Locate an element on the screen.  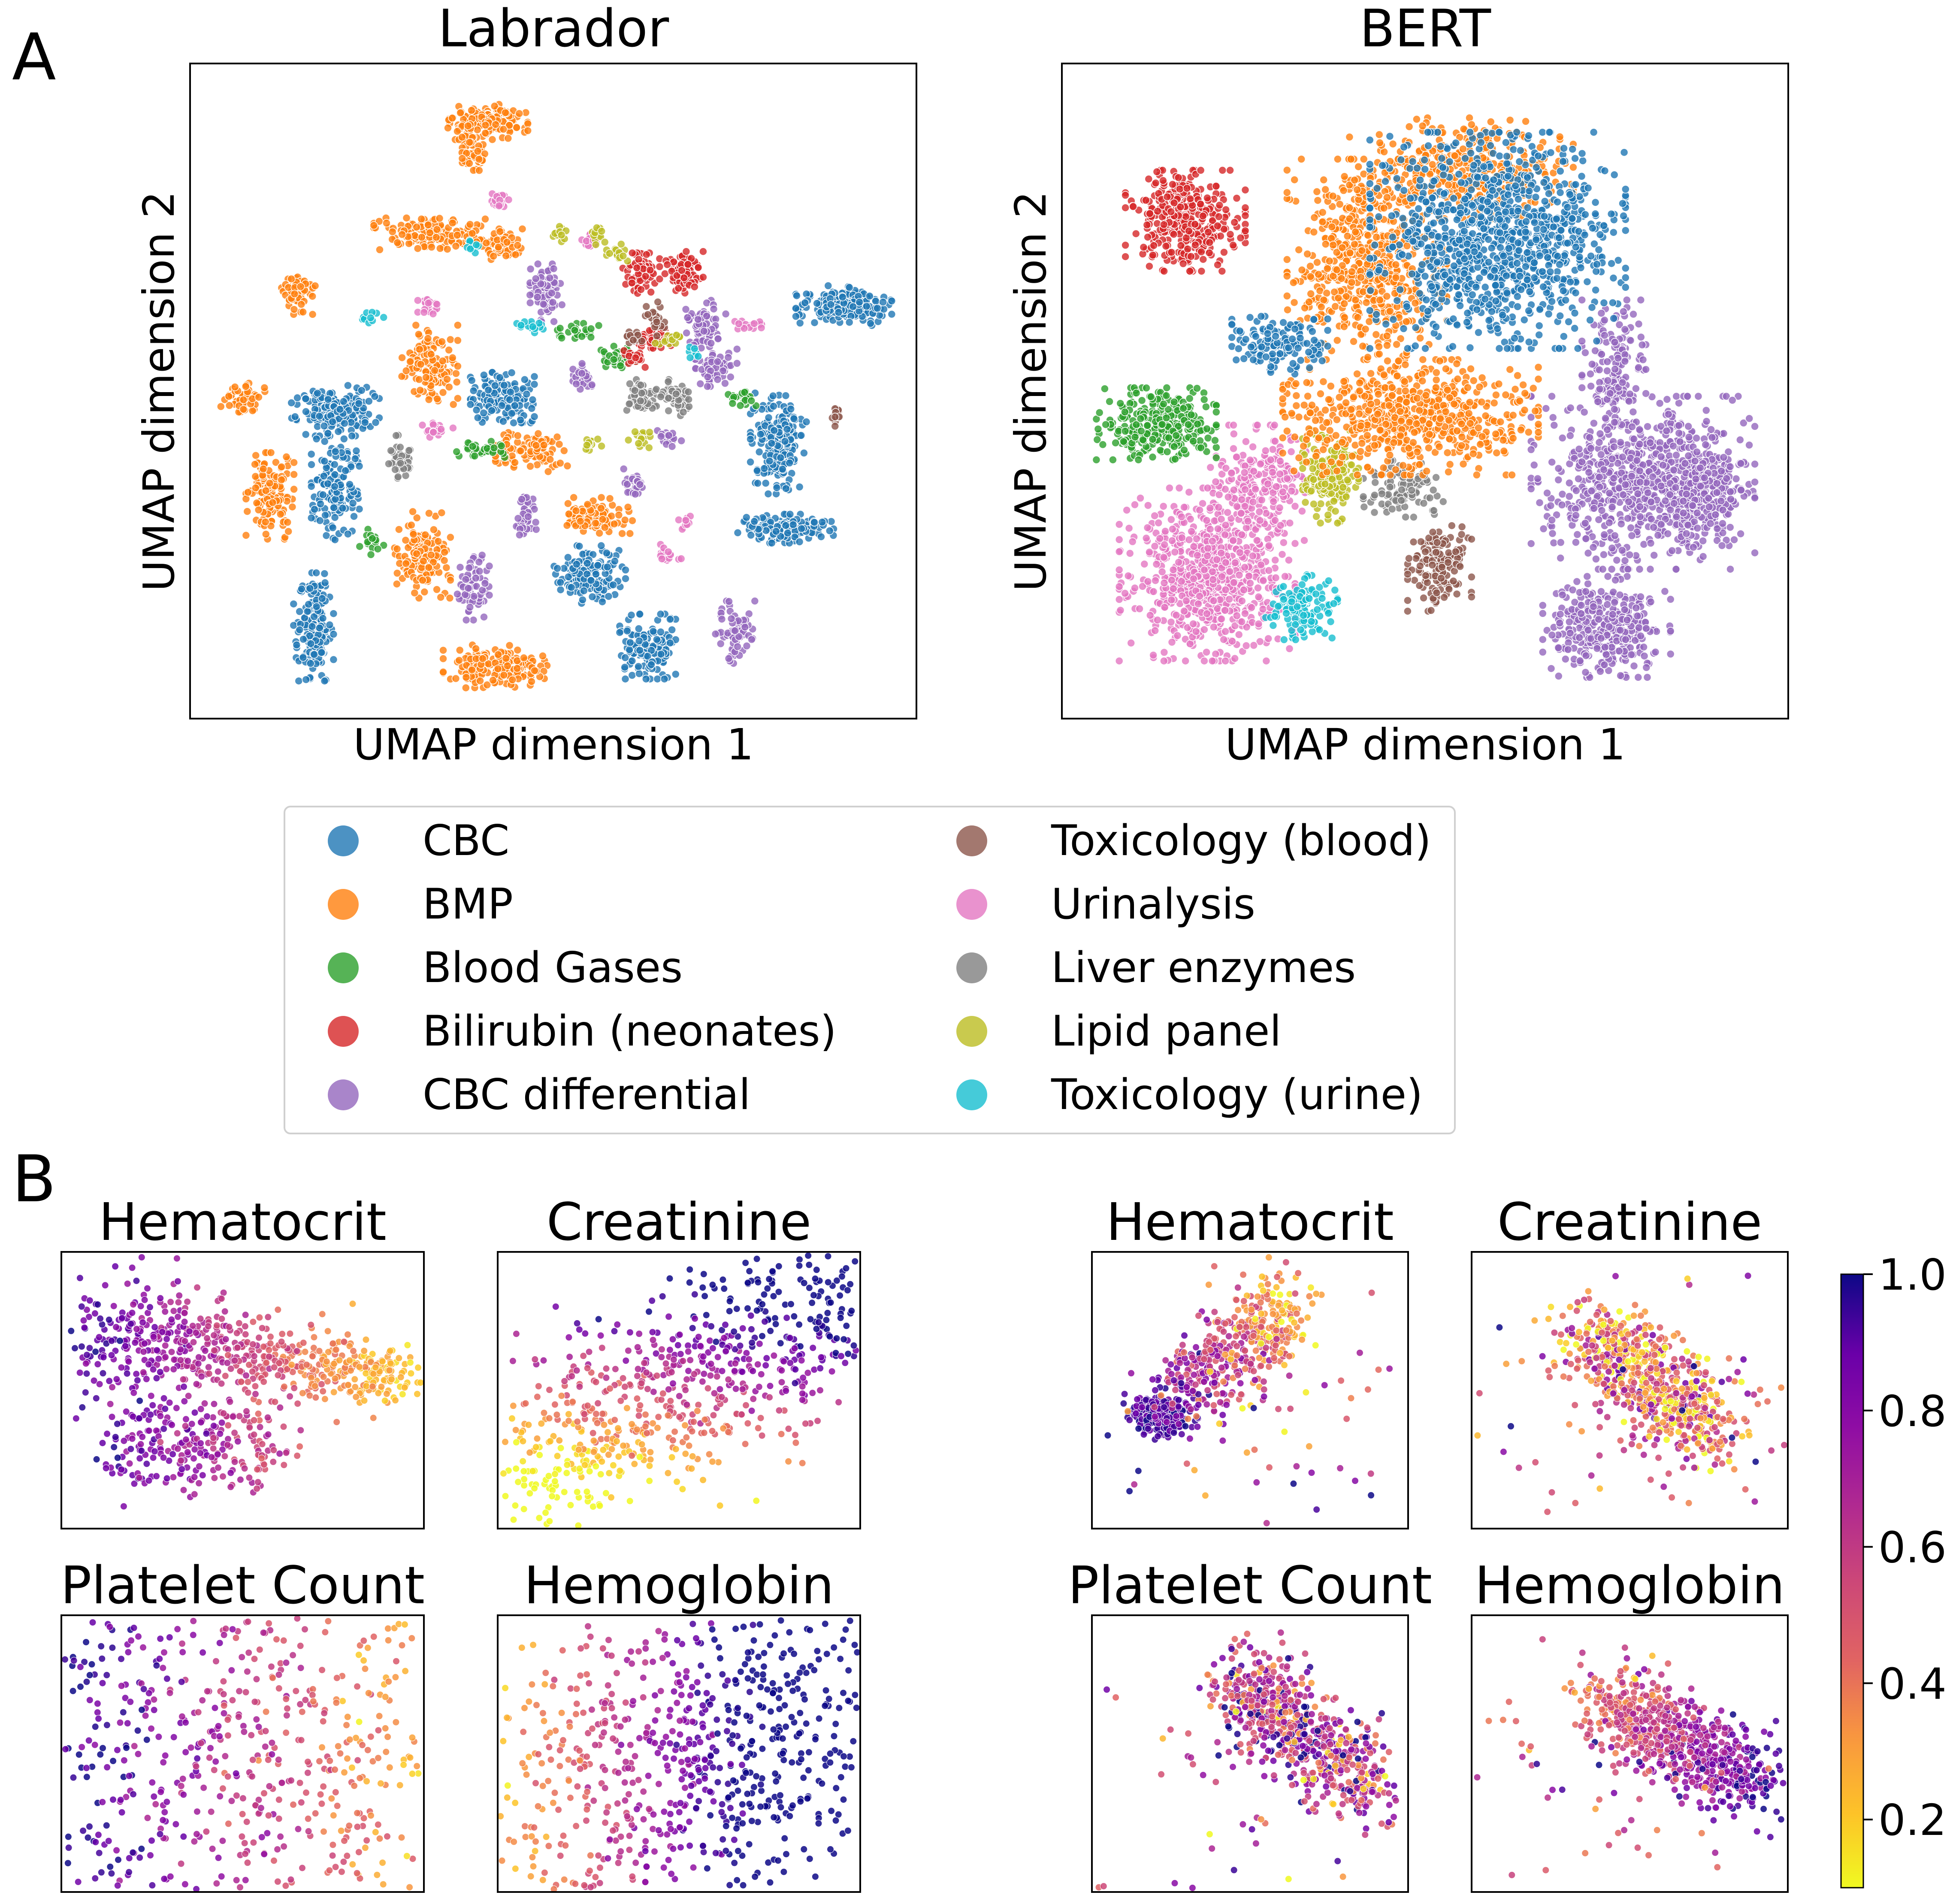
panel-label-b: B is located at coordinates (34, 1180).